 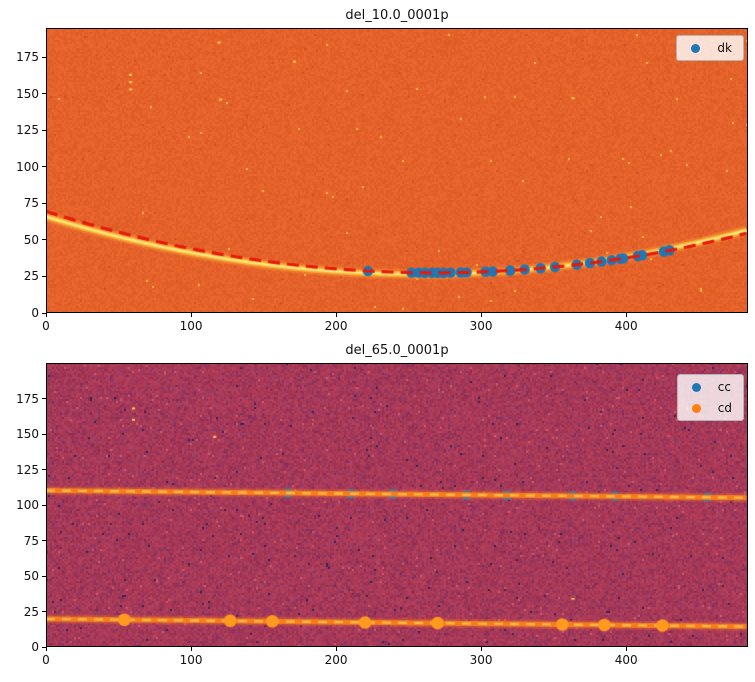 I want to click on cc-legend-label: cc, so click(x=724, y=387).